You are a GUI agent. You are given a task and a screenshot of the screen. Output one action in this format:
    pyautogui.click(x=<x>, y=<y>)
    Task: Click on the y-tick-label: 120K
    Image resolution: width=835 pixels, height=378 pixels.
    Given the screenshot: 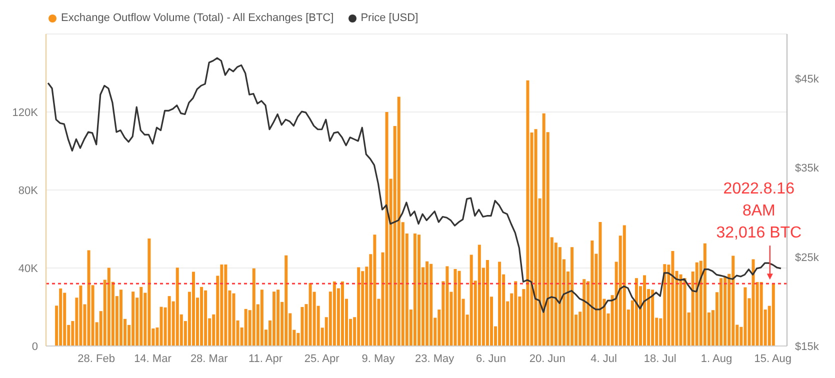 What is the action you would take?
    pyautogui.click(x=25, y=112)
    